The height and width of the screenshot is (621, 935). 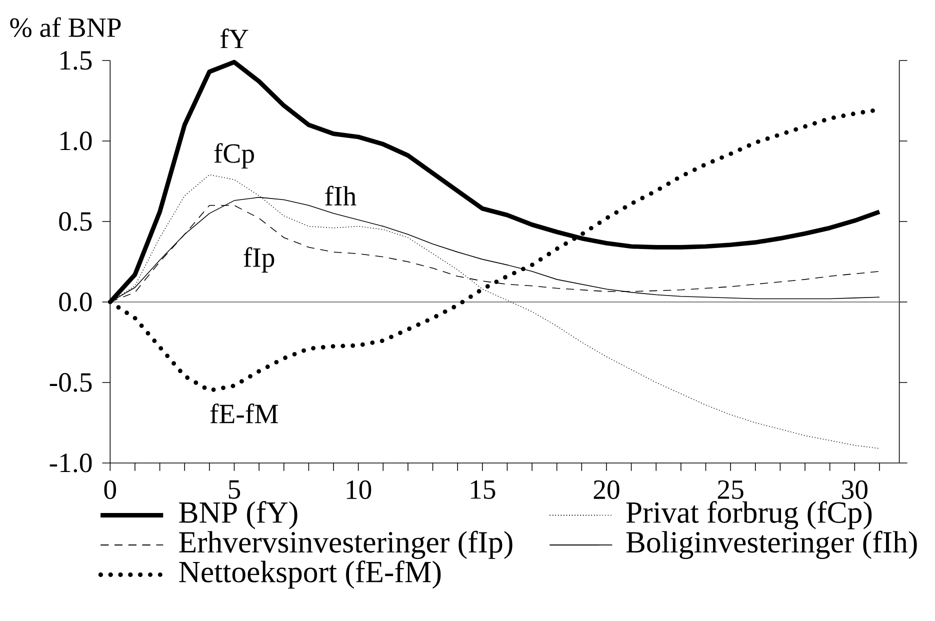 I want to click on y-tick-label: 0.5, so click(x=75, y=222).